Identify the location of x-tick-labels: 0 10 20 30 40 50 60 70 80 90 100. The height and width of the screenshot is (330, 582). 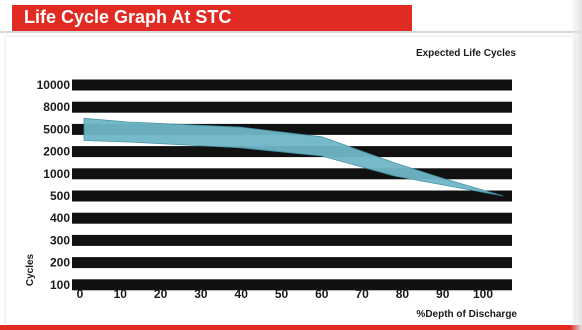
(285, 294).